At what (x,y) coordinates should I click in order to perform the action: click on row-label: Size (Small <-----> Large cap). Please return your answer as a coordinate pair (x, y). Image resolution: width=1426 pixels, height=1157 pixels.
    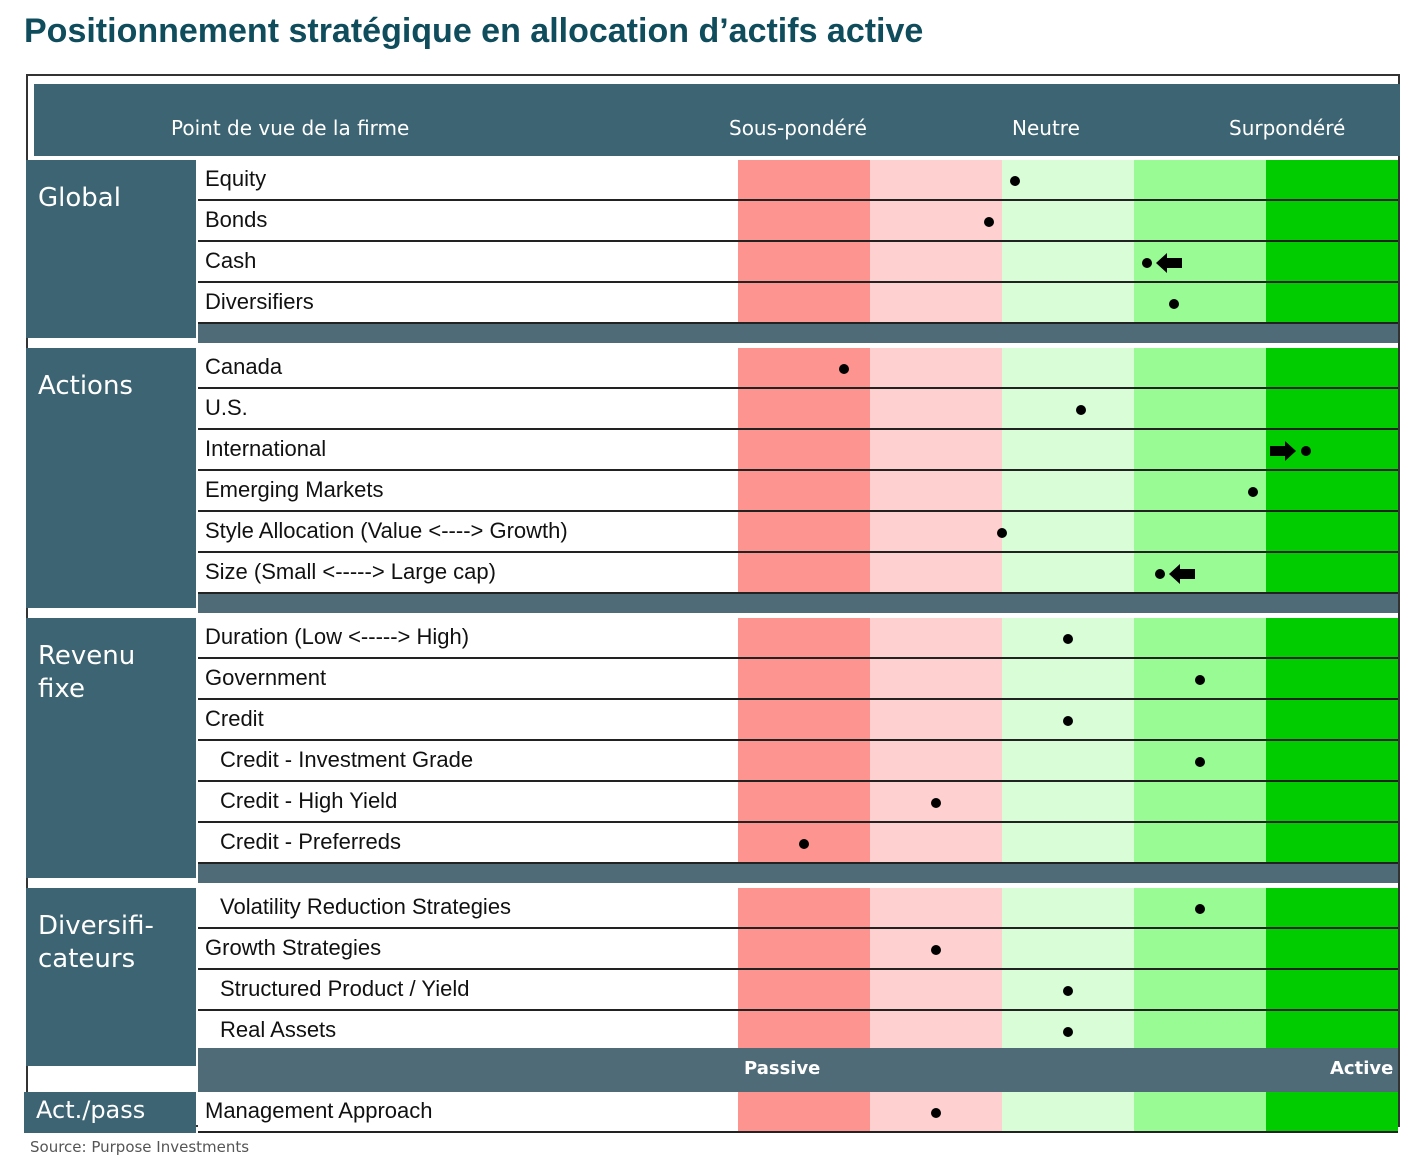
    Looking at the image, I should click on (468, 573).